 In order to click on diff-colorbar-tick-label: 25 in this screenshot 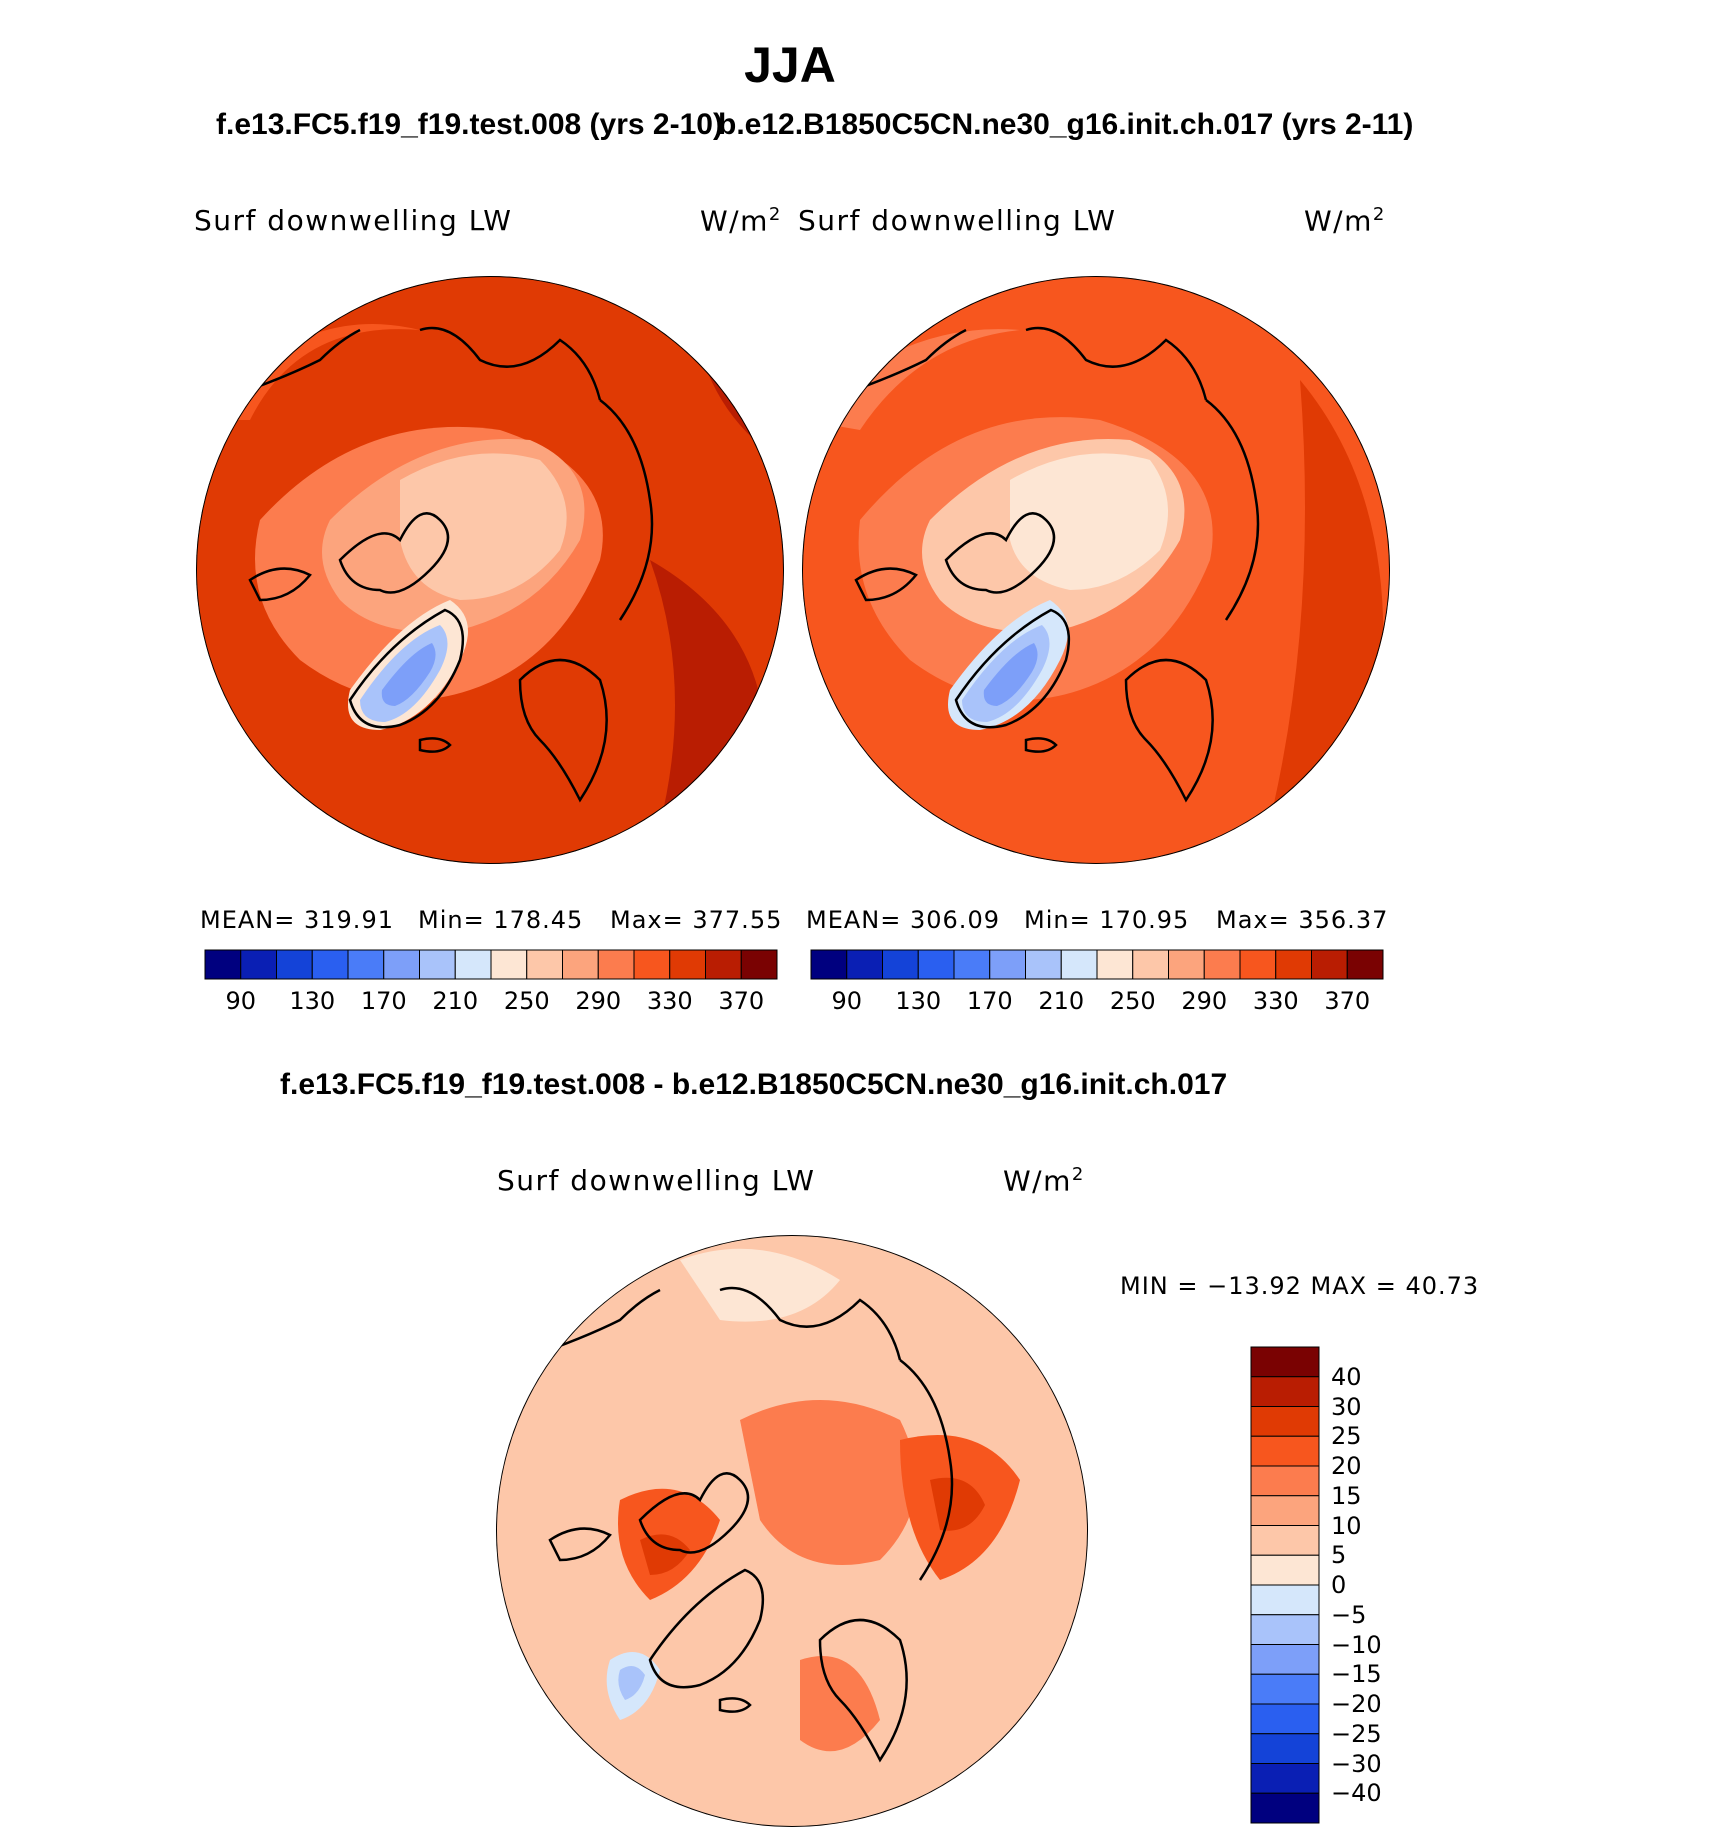, I will do `click(1346, 1436)`.